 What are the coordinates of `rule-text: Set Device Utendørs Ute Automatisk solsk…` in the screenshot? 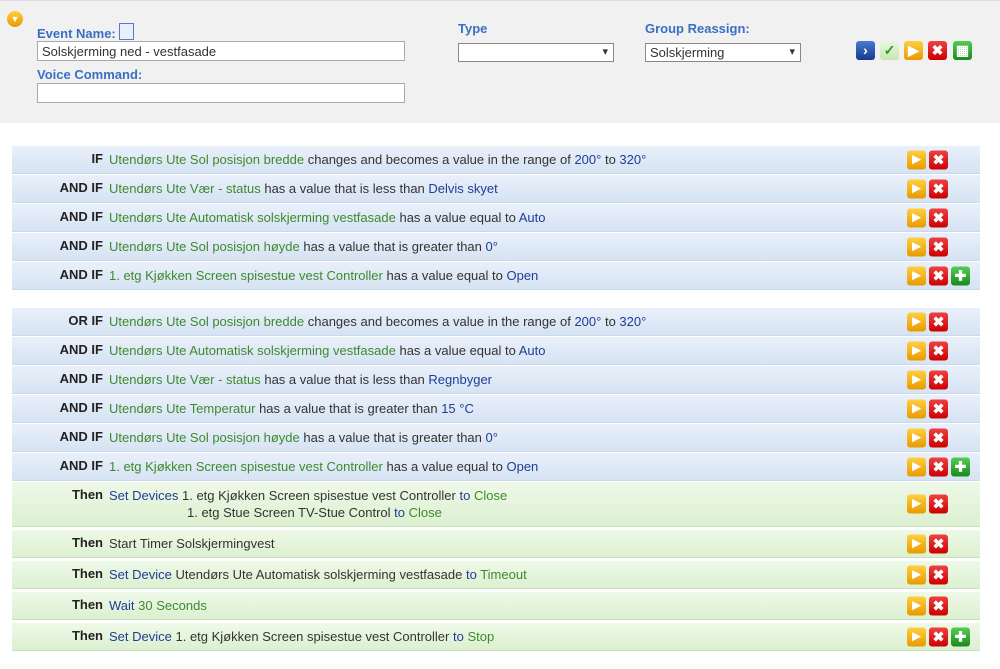 It's located at (318, 574).